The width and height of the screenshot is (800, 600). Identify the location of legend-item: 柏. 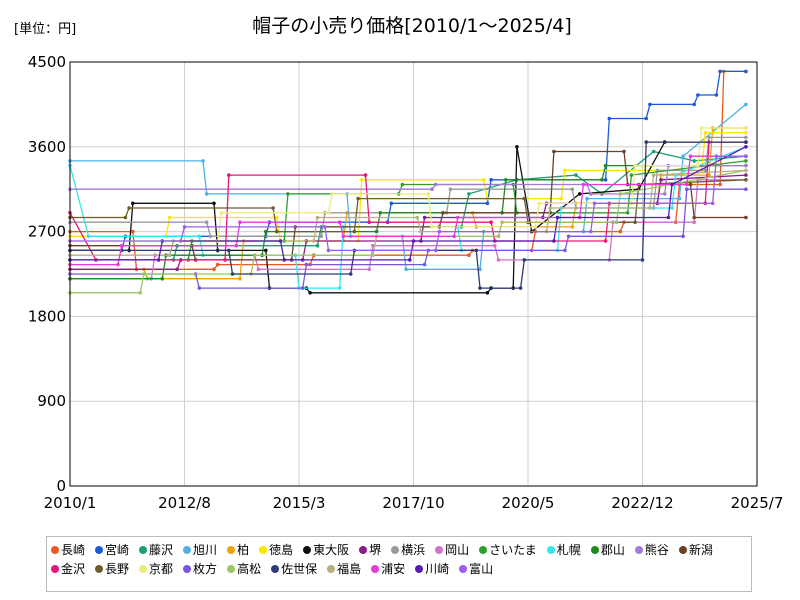
(238, 549).